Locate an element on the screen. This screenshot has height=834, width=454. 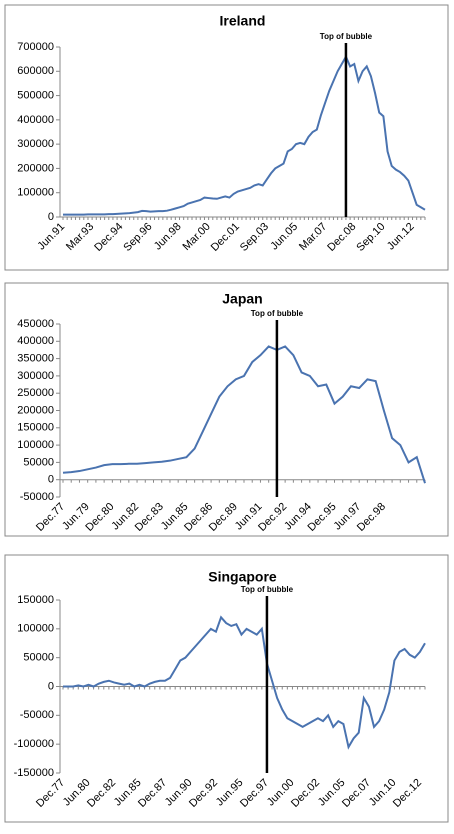
y-tick-label: -150000 is located at coordinates (34, 773).